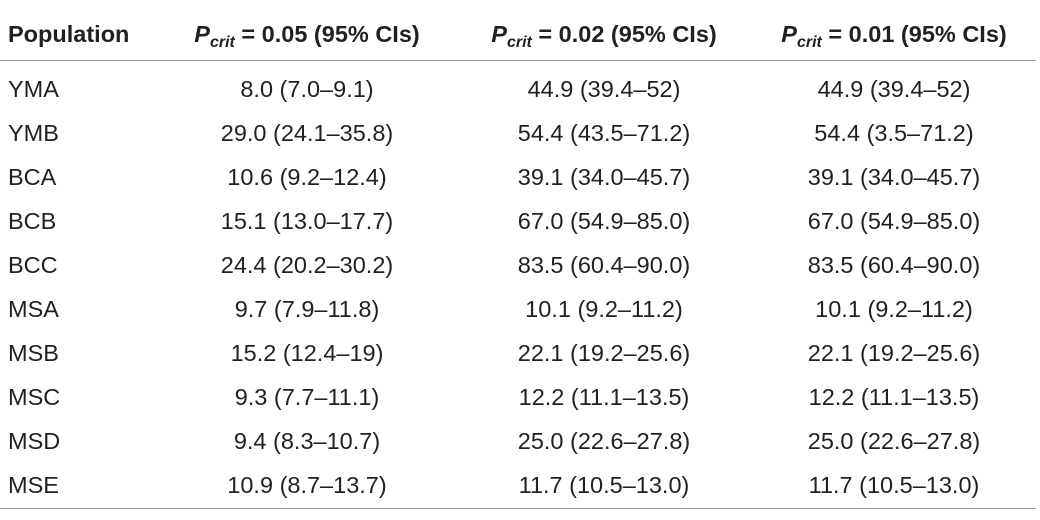 Image resolution: width=1040 pixels, height=520 pixels. I want to click on header-pcrit-001: Pcrit = 0.01 (95% CIs), so click(894, 34).